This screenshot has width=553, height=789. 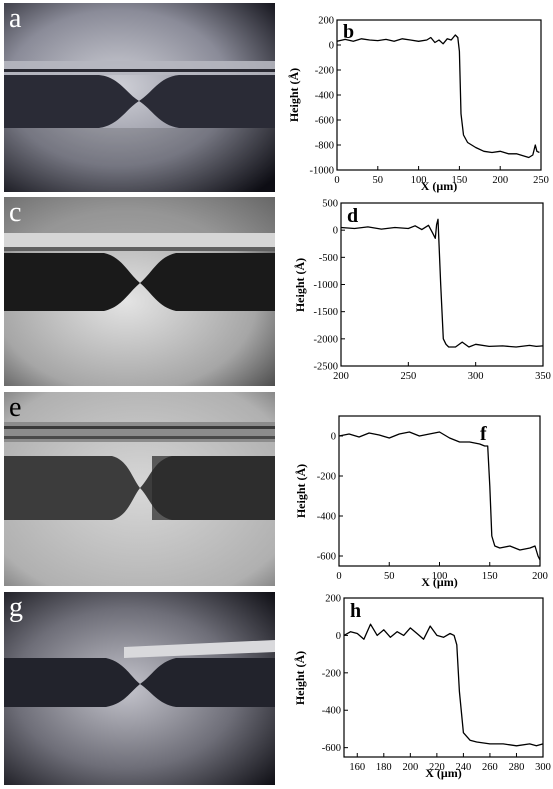 I want to click on y-tick-label: -2500, so click(x=326, y=367).